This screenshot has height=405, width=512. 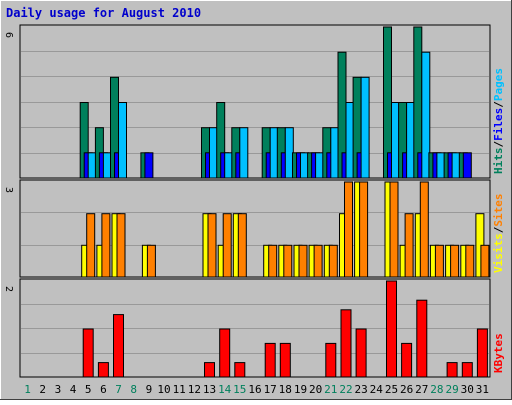 What do you see at coordinates (285, 389) in the screenshot?
I see `x-tick-label-day-18: 18` at bounding box center [285, 389].